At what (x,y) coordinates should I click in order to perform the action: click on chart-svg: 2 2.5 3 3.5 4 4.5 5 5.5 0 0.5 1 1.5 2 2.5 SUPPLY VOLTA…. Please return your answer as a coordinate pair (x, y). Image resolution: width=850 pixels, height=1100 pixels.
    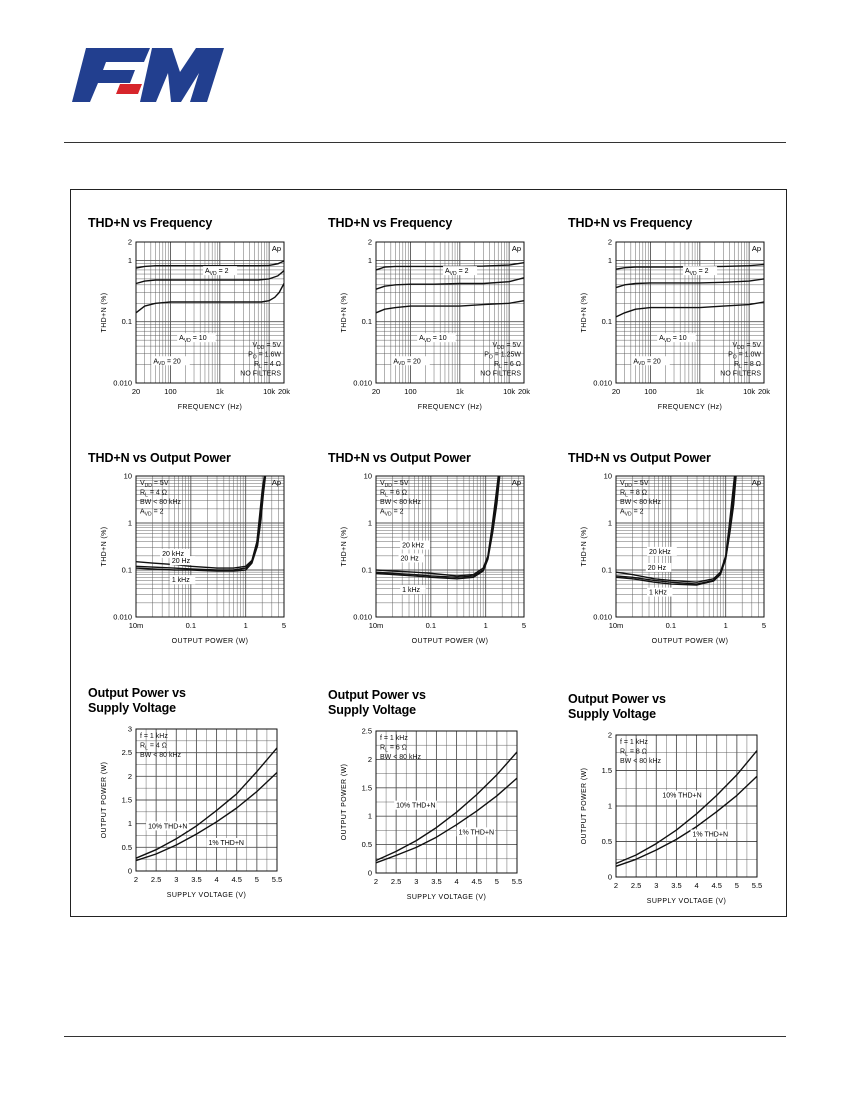
    Looking at the image, I should click on (431, 814).